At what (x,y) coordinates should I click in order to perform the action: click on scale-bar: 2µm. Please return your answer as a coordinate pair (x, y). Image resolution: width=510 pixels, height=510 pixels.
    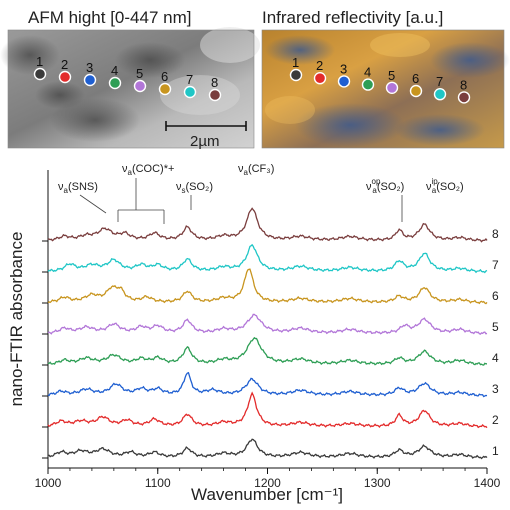
    Looking at the image, I should click on (206, 135).